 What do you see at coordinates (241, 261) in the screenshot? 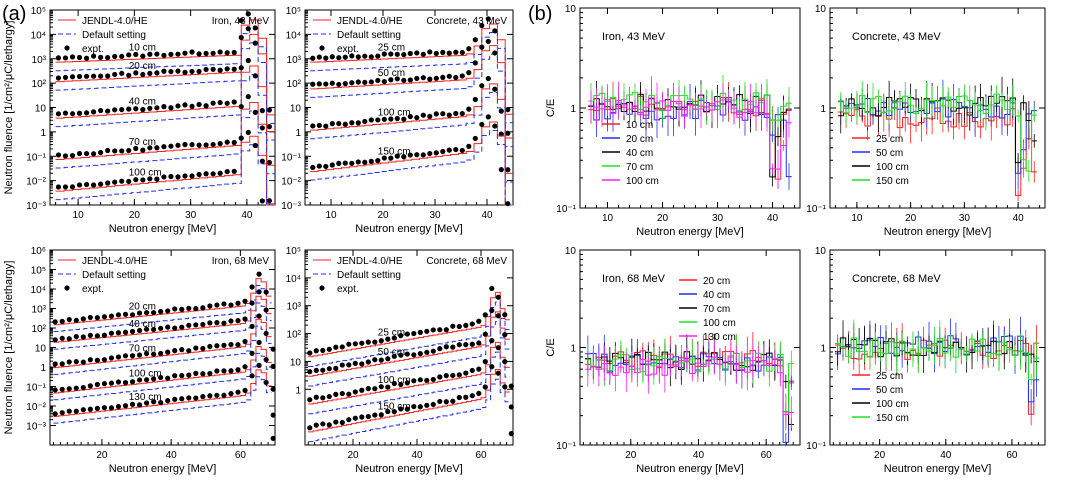
I see `chart-title: Iron, 68 MeV` at bounding box center [241, 261].